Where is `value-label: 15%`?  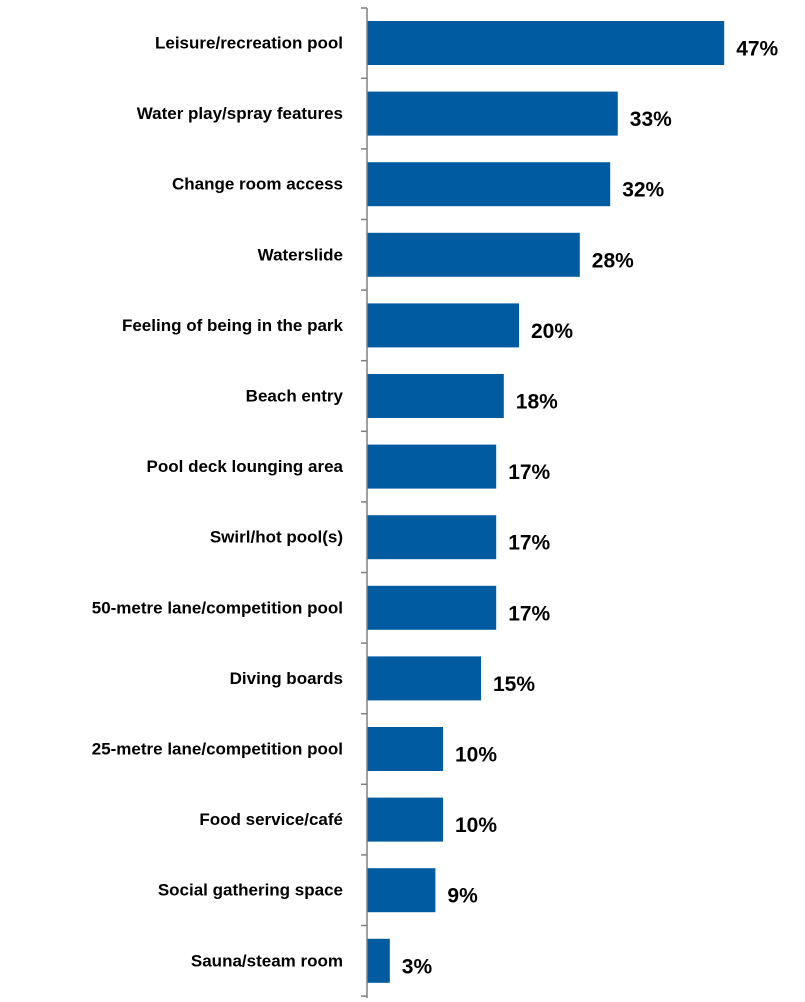 value-label: 15% is located at coordinates (514, 684).